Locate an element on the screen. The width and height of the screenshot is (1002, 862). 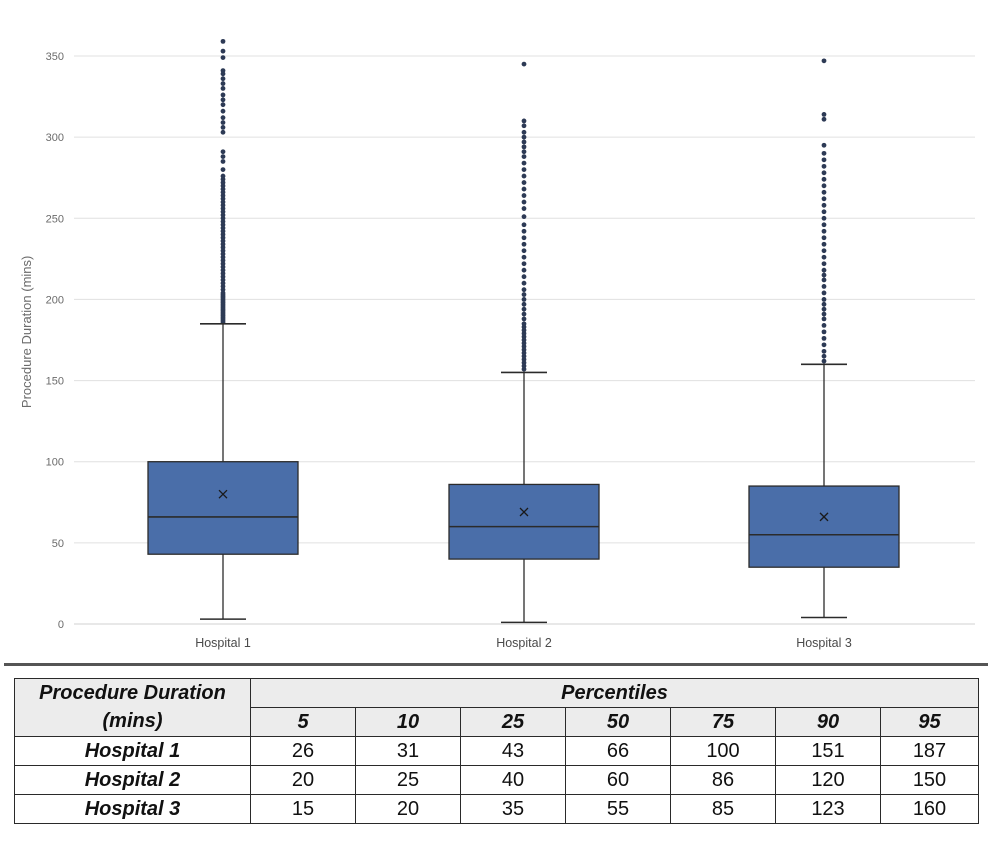
table-cell: 66 is located at coordinates (618, 751).